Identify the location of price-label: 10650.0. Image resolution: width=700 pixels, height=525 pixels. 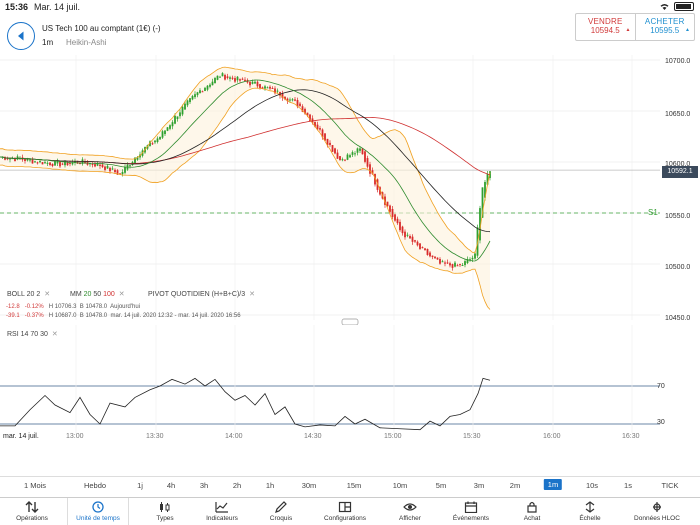
(677, 114).